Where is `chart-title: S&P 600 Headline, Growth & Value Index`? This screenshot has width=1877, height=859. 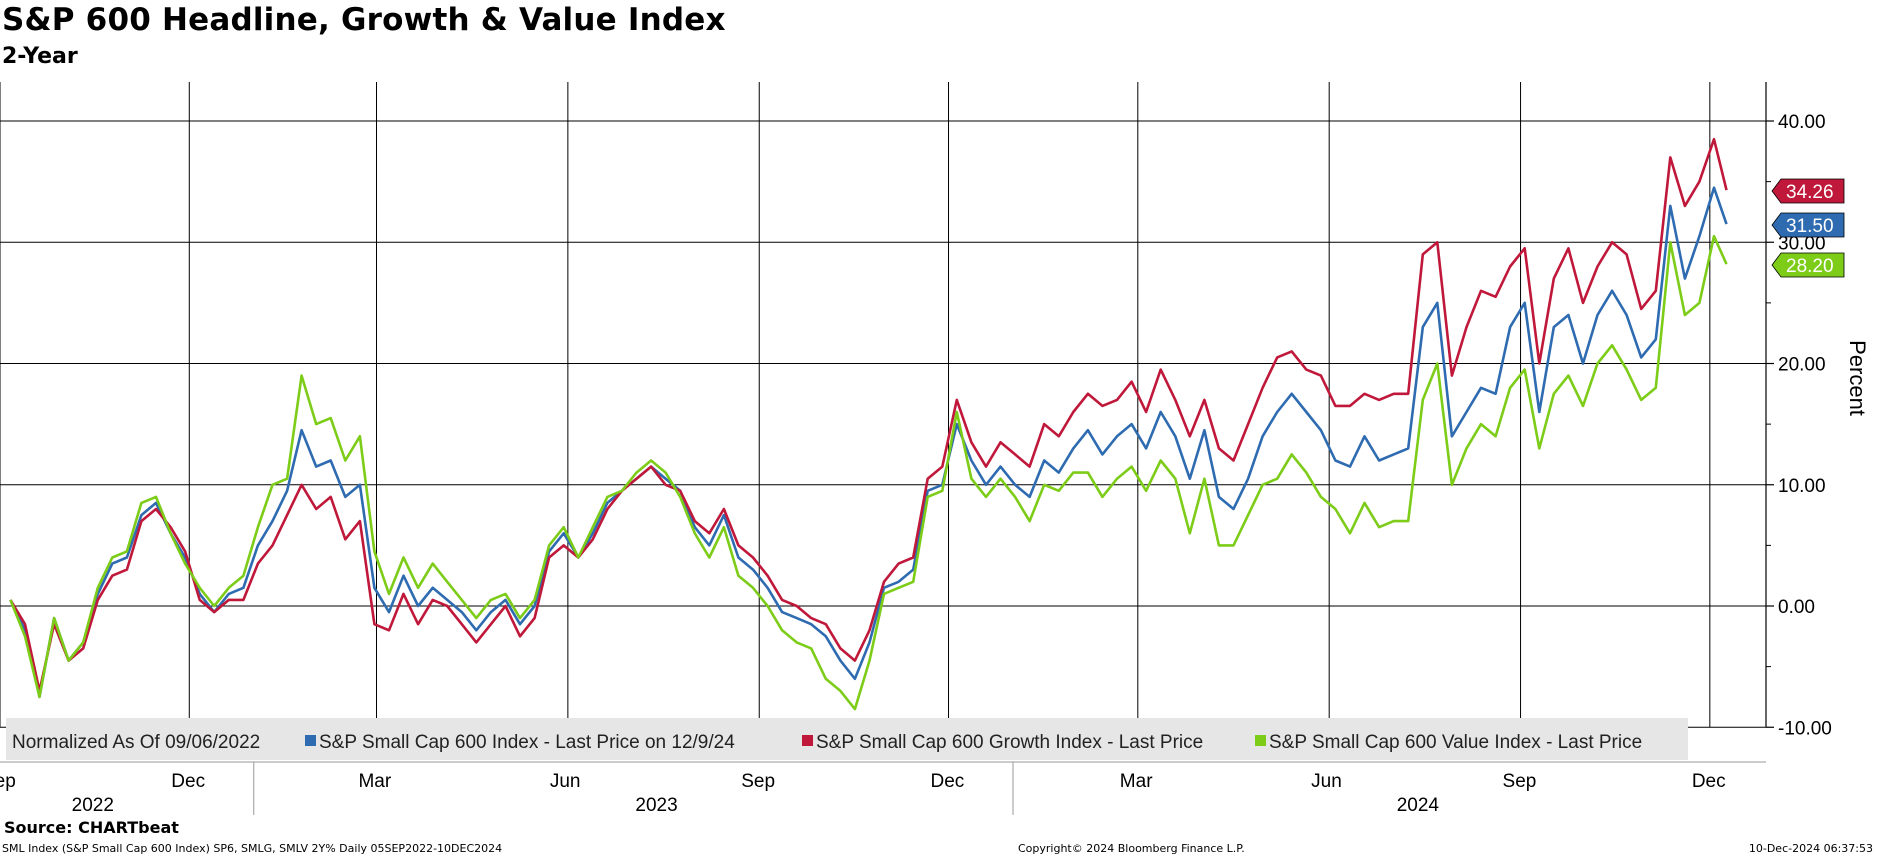
chart-title: S&P 600 Headline, Growth & Value Index is located at coordinates (364, 20).